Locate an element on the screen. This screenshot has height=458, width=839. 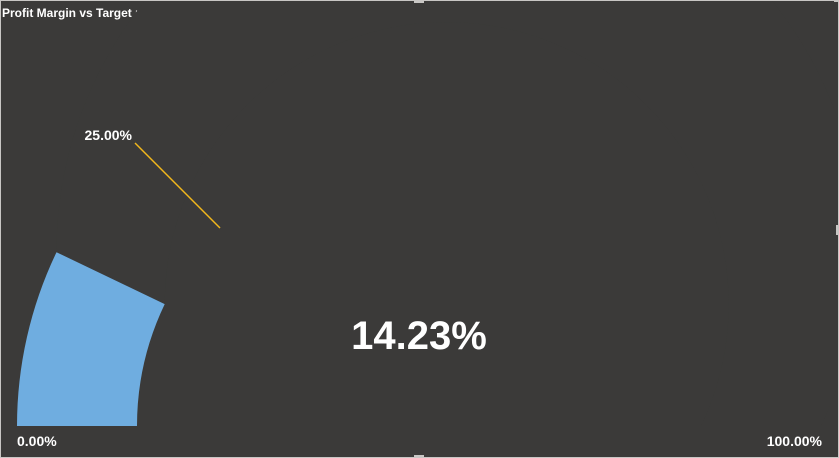
gauge-min-label: 0.00% is located at coordinates (37, 441).